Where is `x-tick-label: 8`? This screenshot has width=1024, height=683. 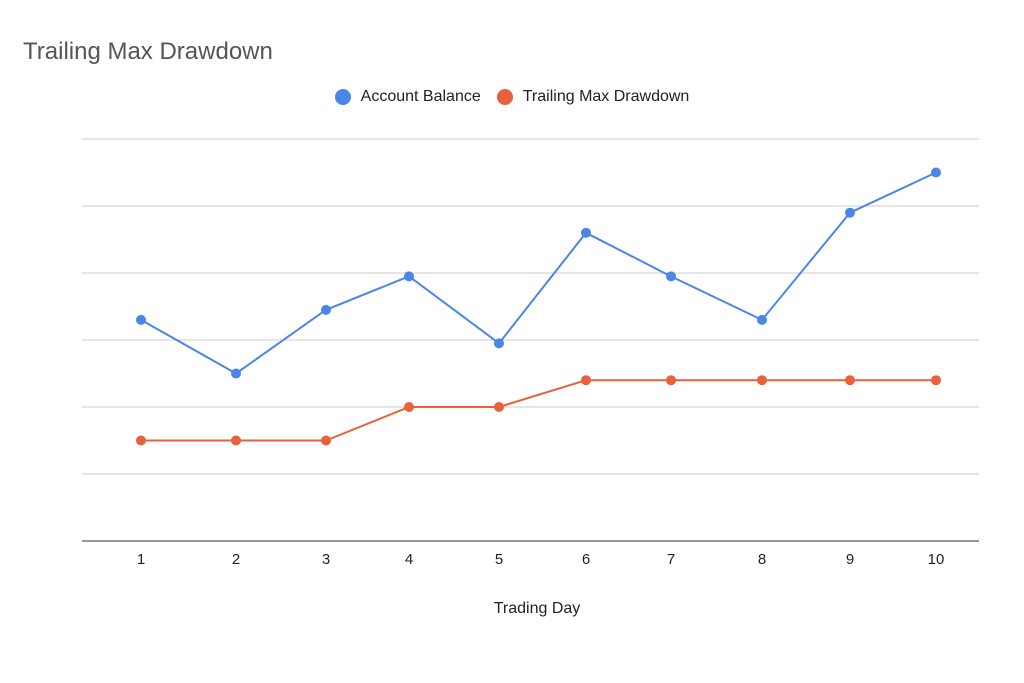
x-tick-label: 8 is located at coordinates (762, 559).